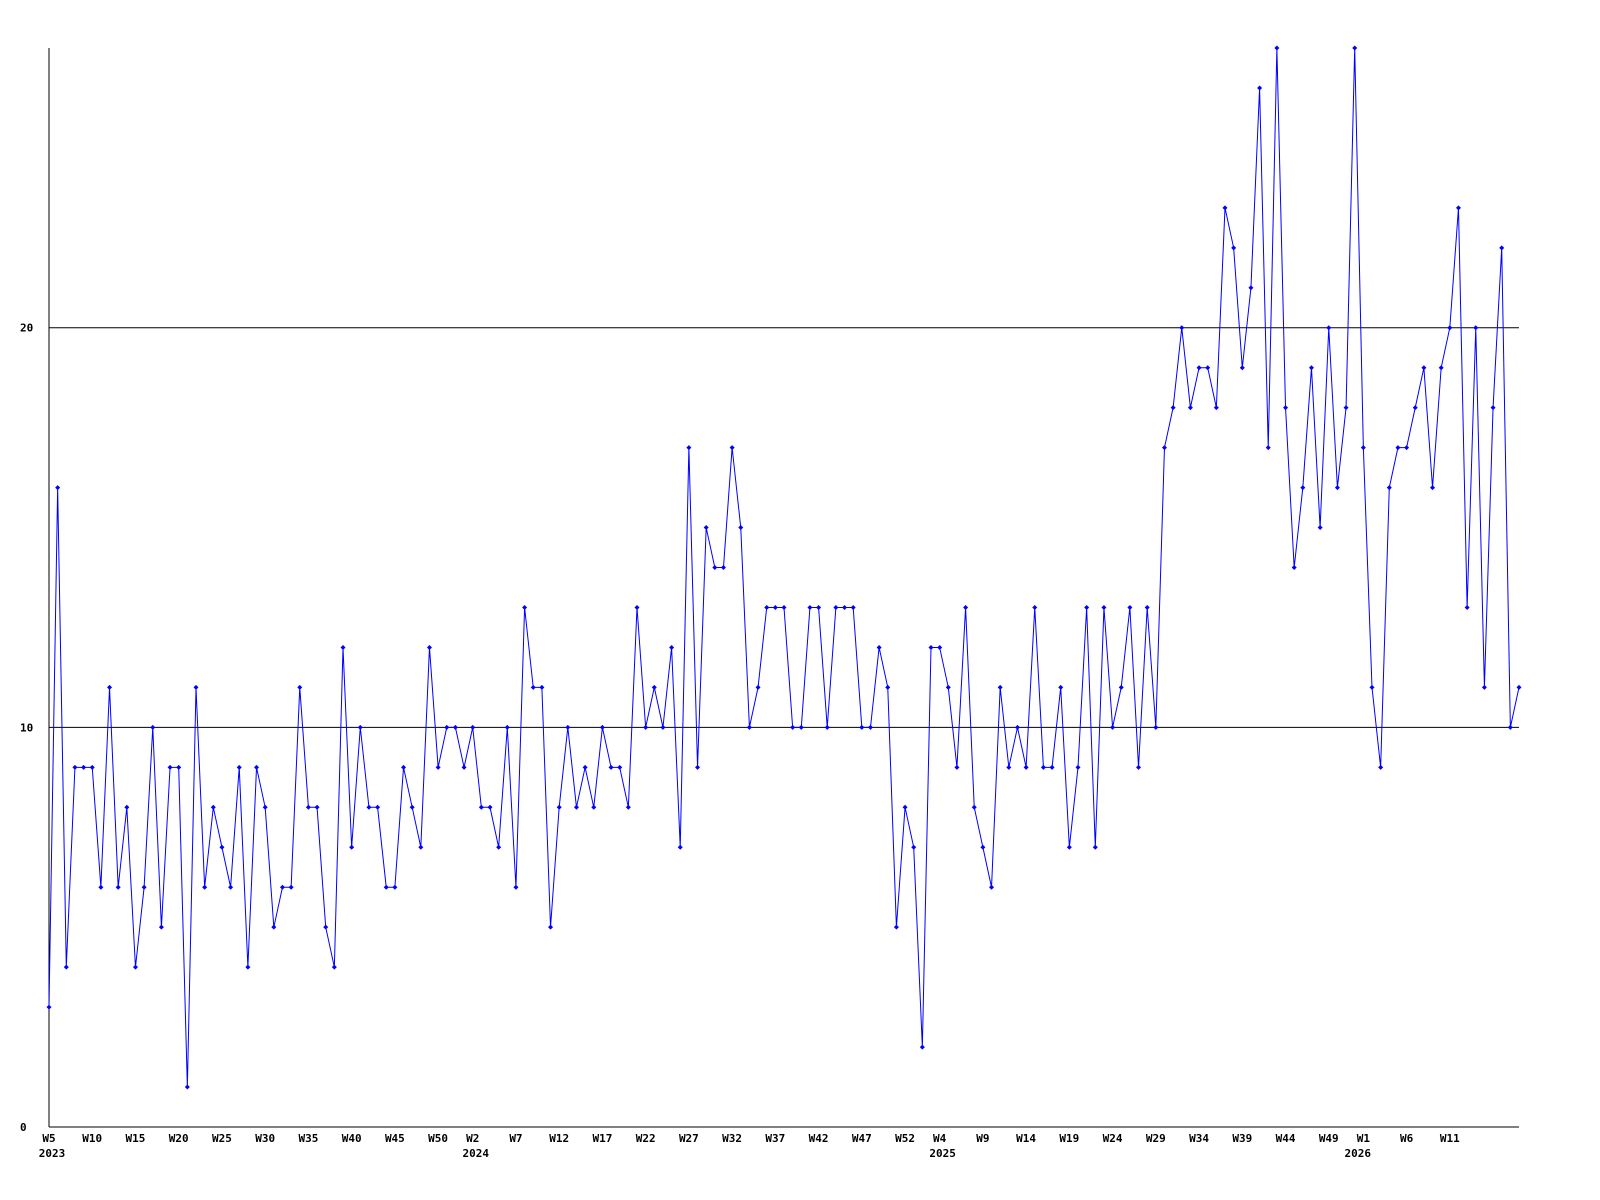 This screenshot has width=1600, height=1200. I want to click on x-tick-label: W4, so click(940, 1138).